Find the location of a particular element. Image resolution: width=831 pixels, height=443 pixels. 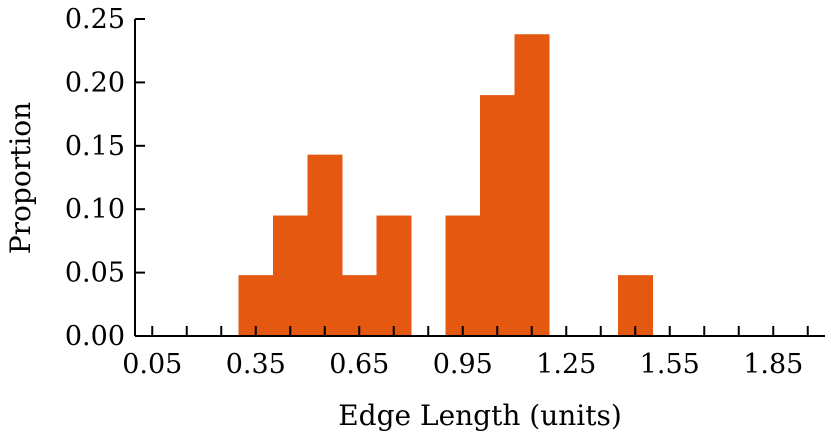

x-tick-label: 1.85 is located at coordinates (773, 364).